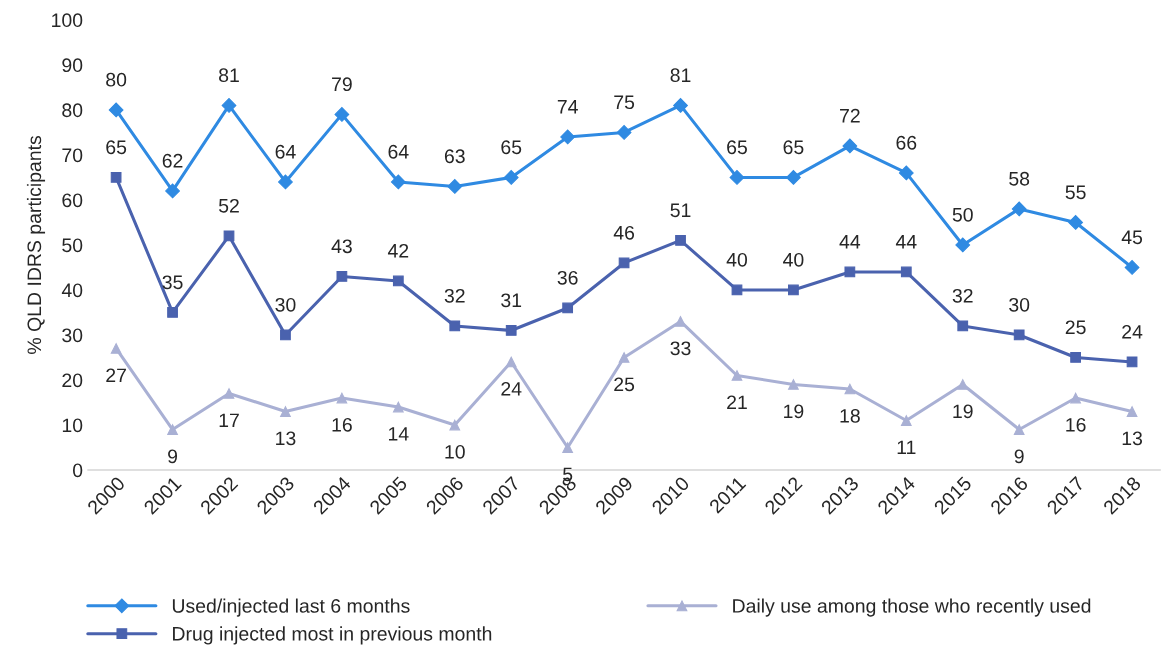  What do you see at coordinates (72, 290) in the screenshot?
I see `y-tick-label: 40` at bounding box center [72, 290].